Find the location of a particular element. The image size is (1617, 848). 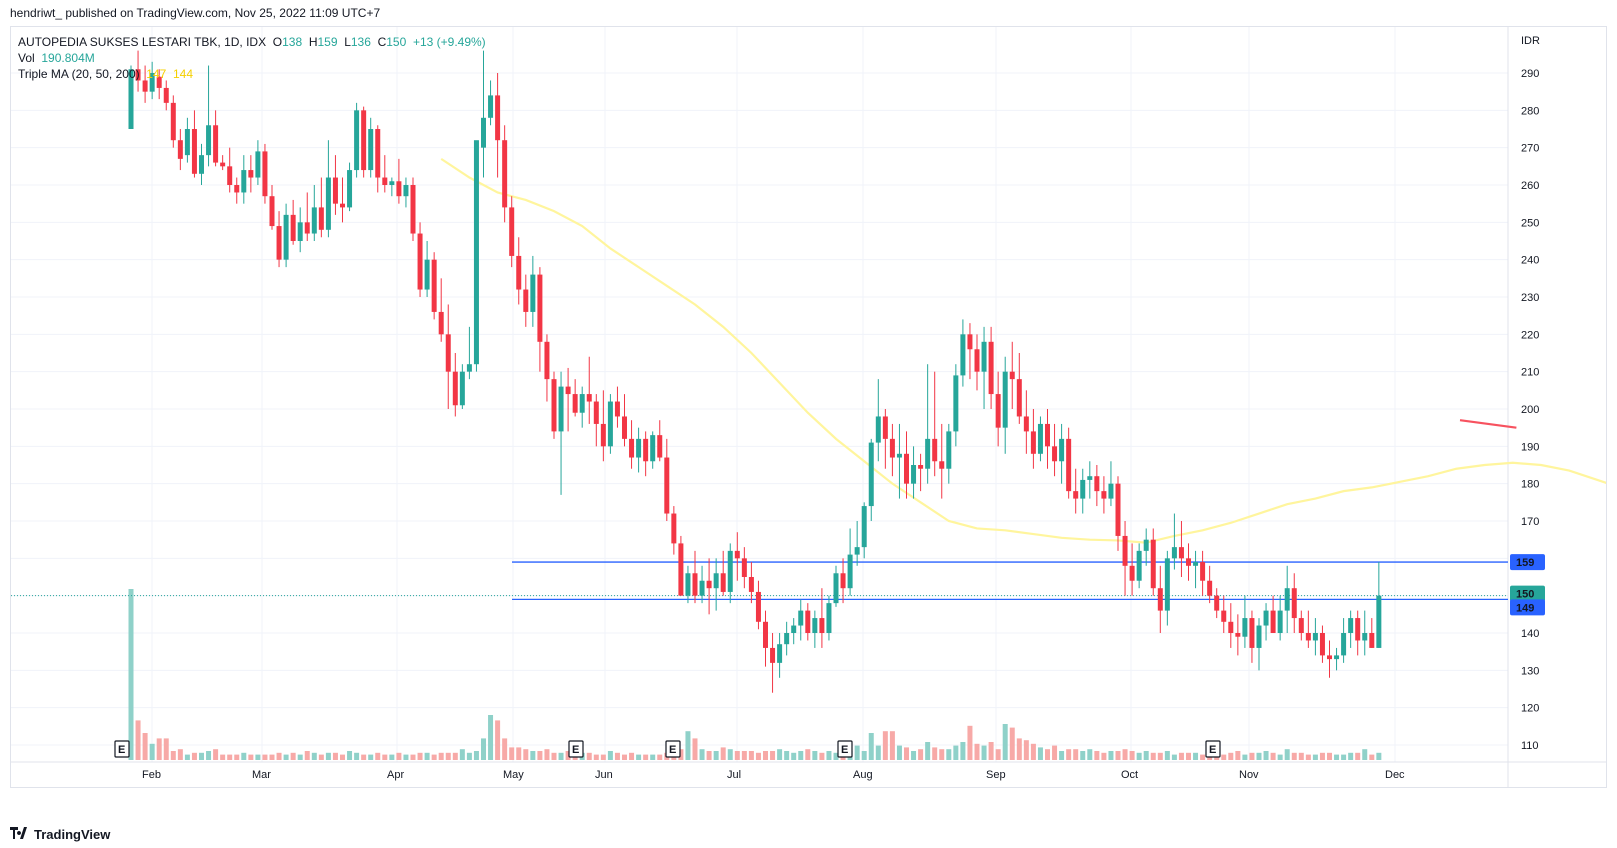

vol-label: Vol is located at coordinates (26, 58).